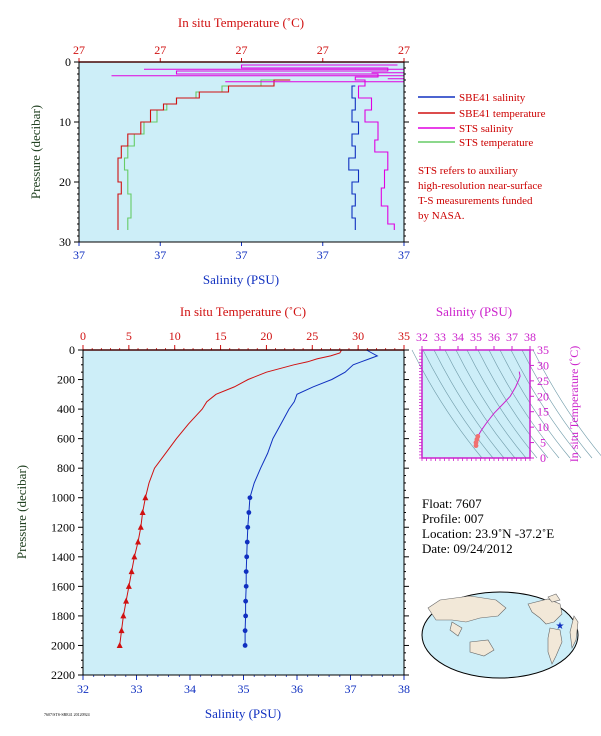 The height and width of the screenshot is (736, 601). Describe the element at coordinates (63, 675) in the screenshot. I see `fp-y-tick-label: 2200` at that location.